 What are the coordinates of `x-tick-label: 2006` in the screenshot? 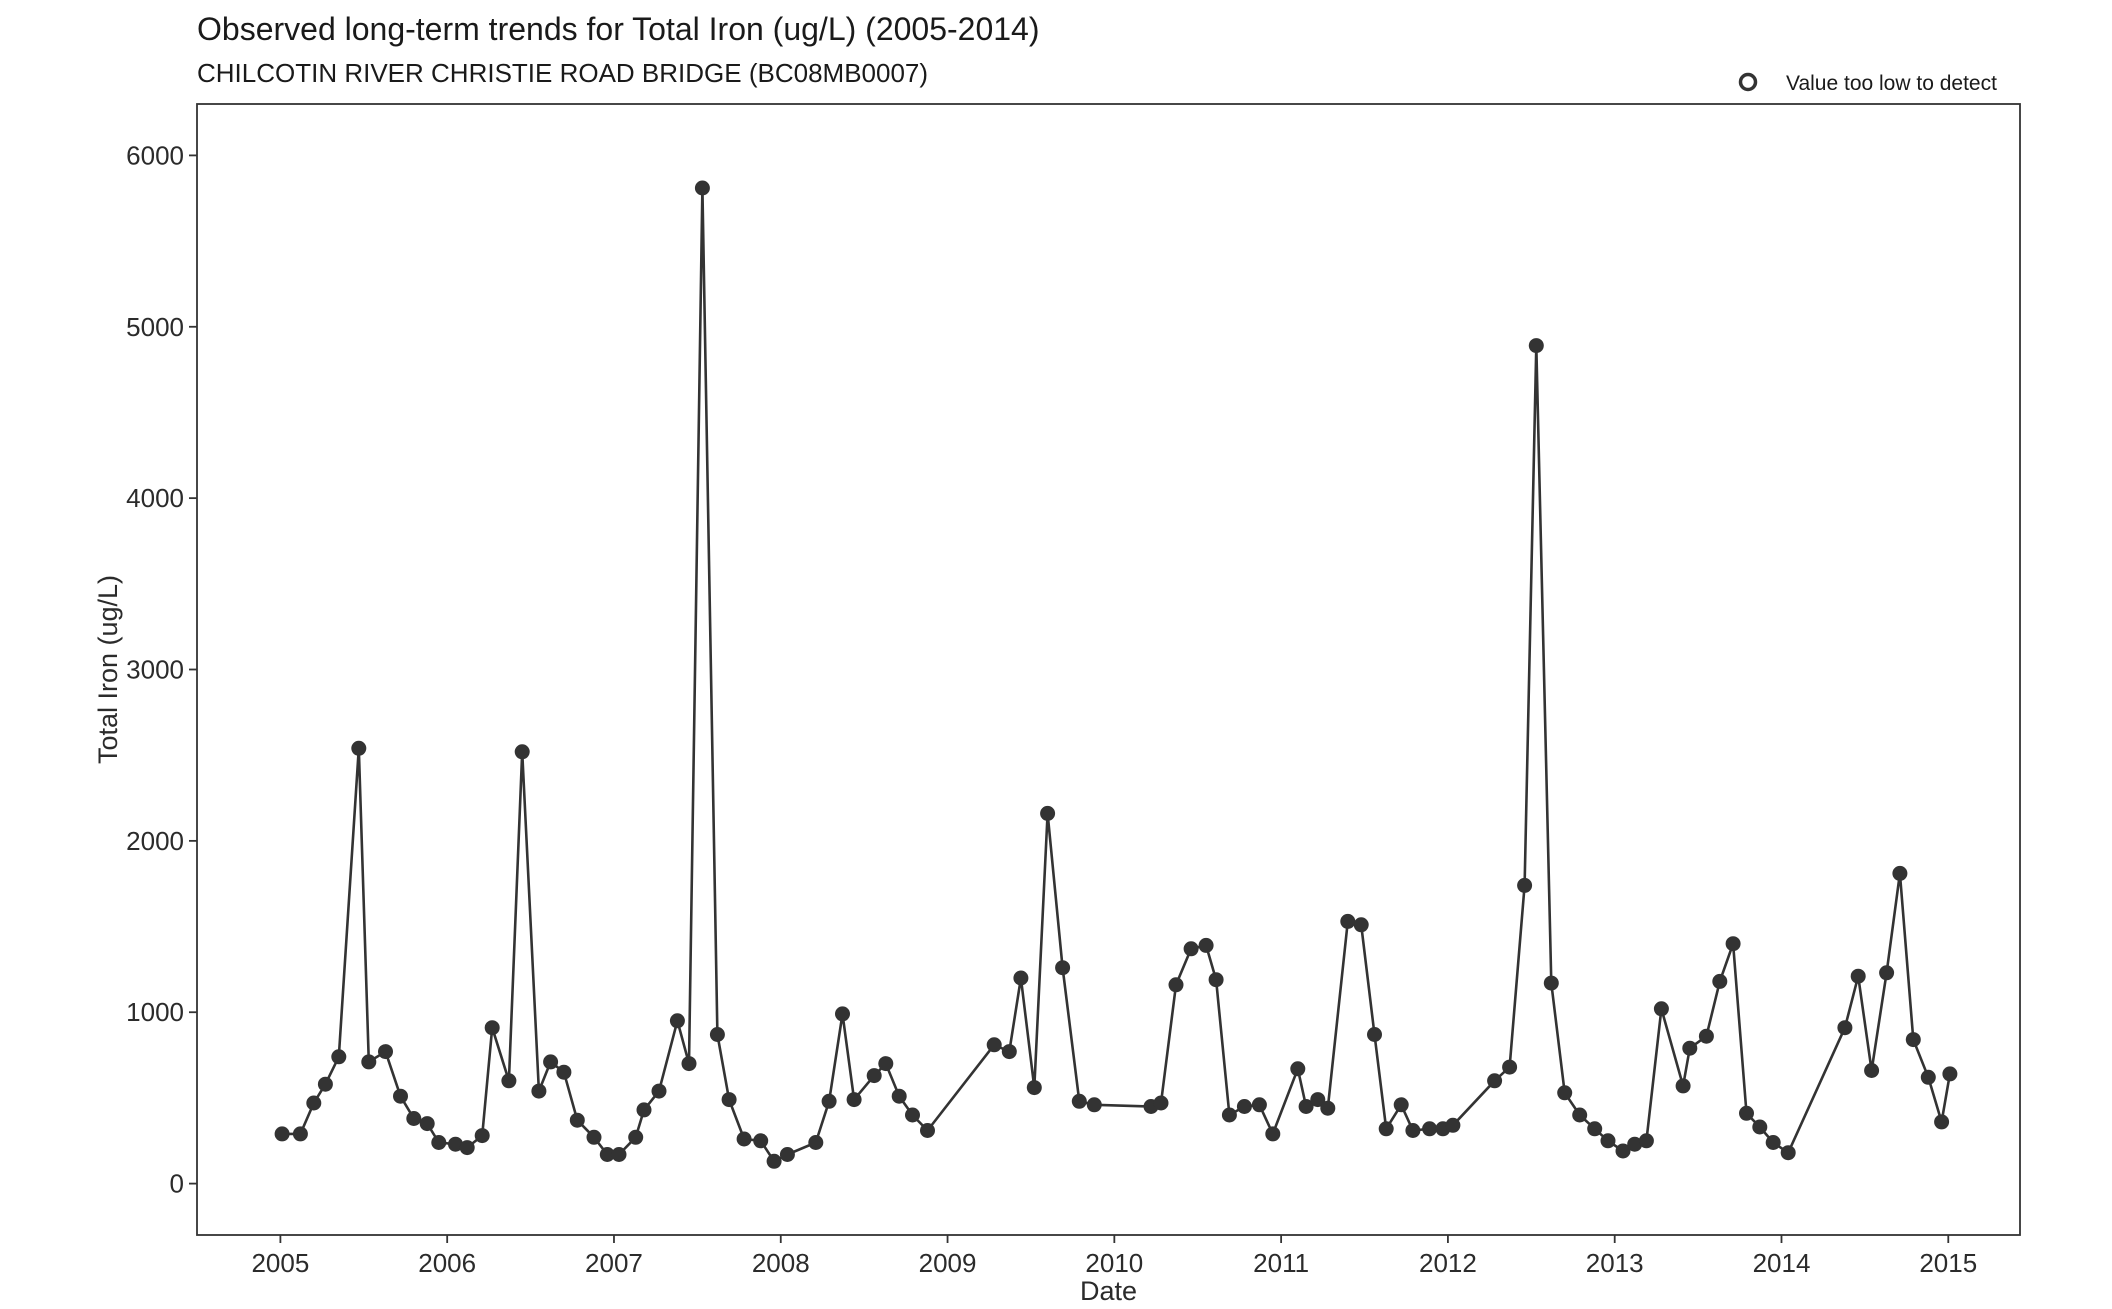 It's located at (447, 1263).